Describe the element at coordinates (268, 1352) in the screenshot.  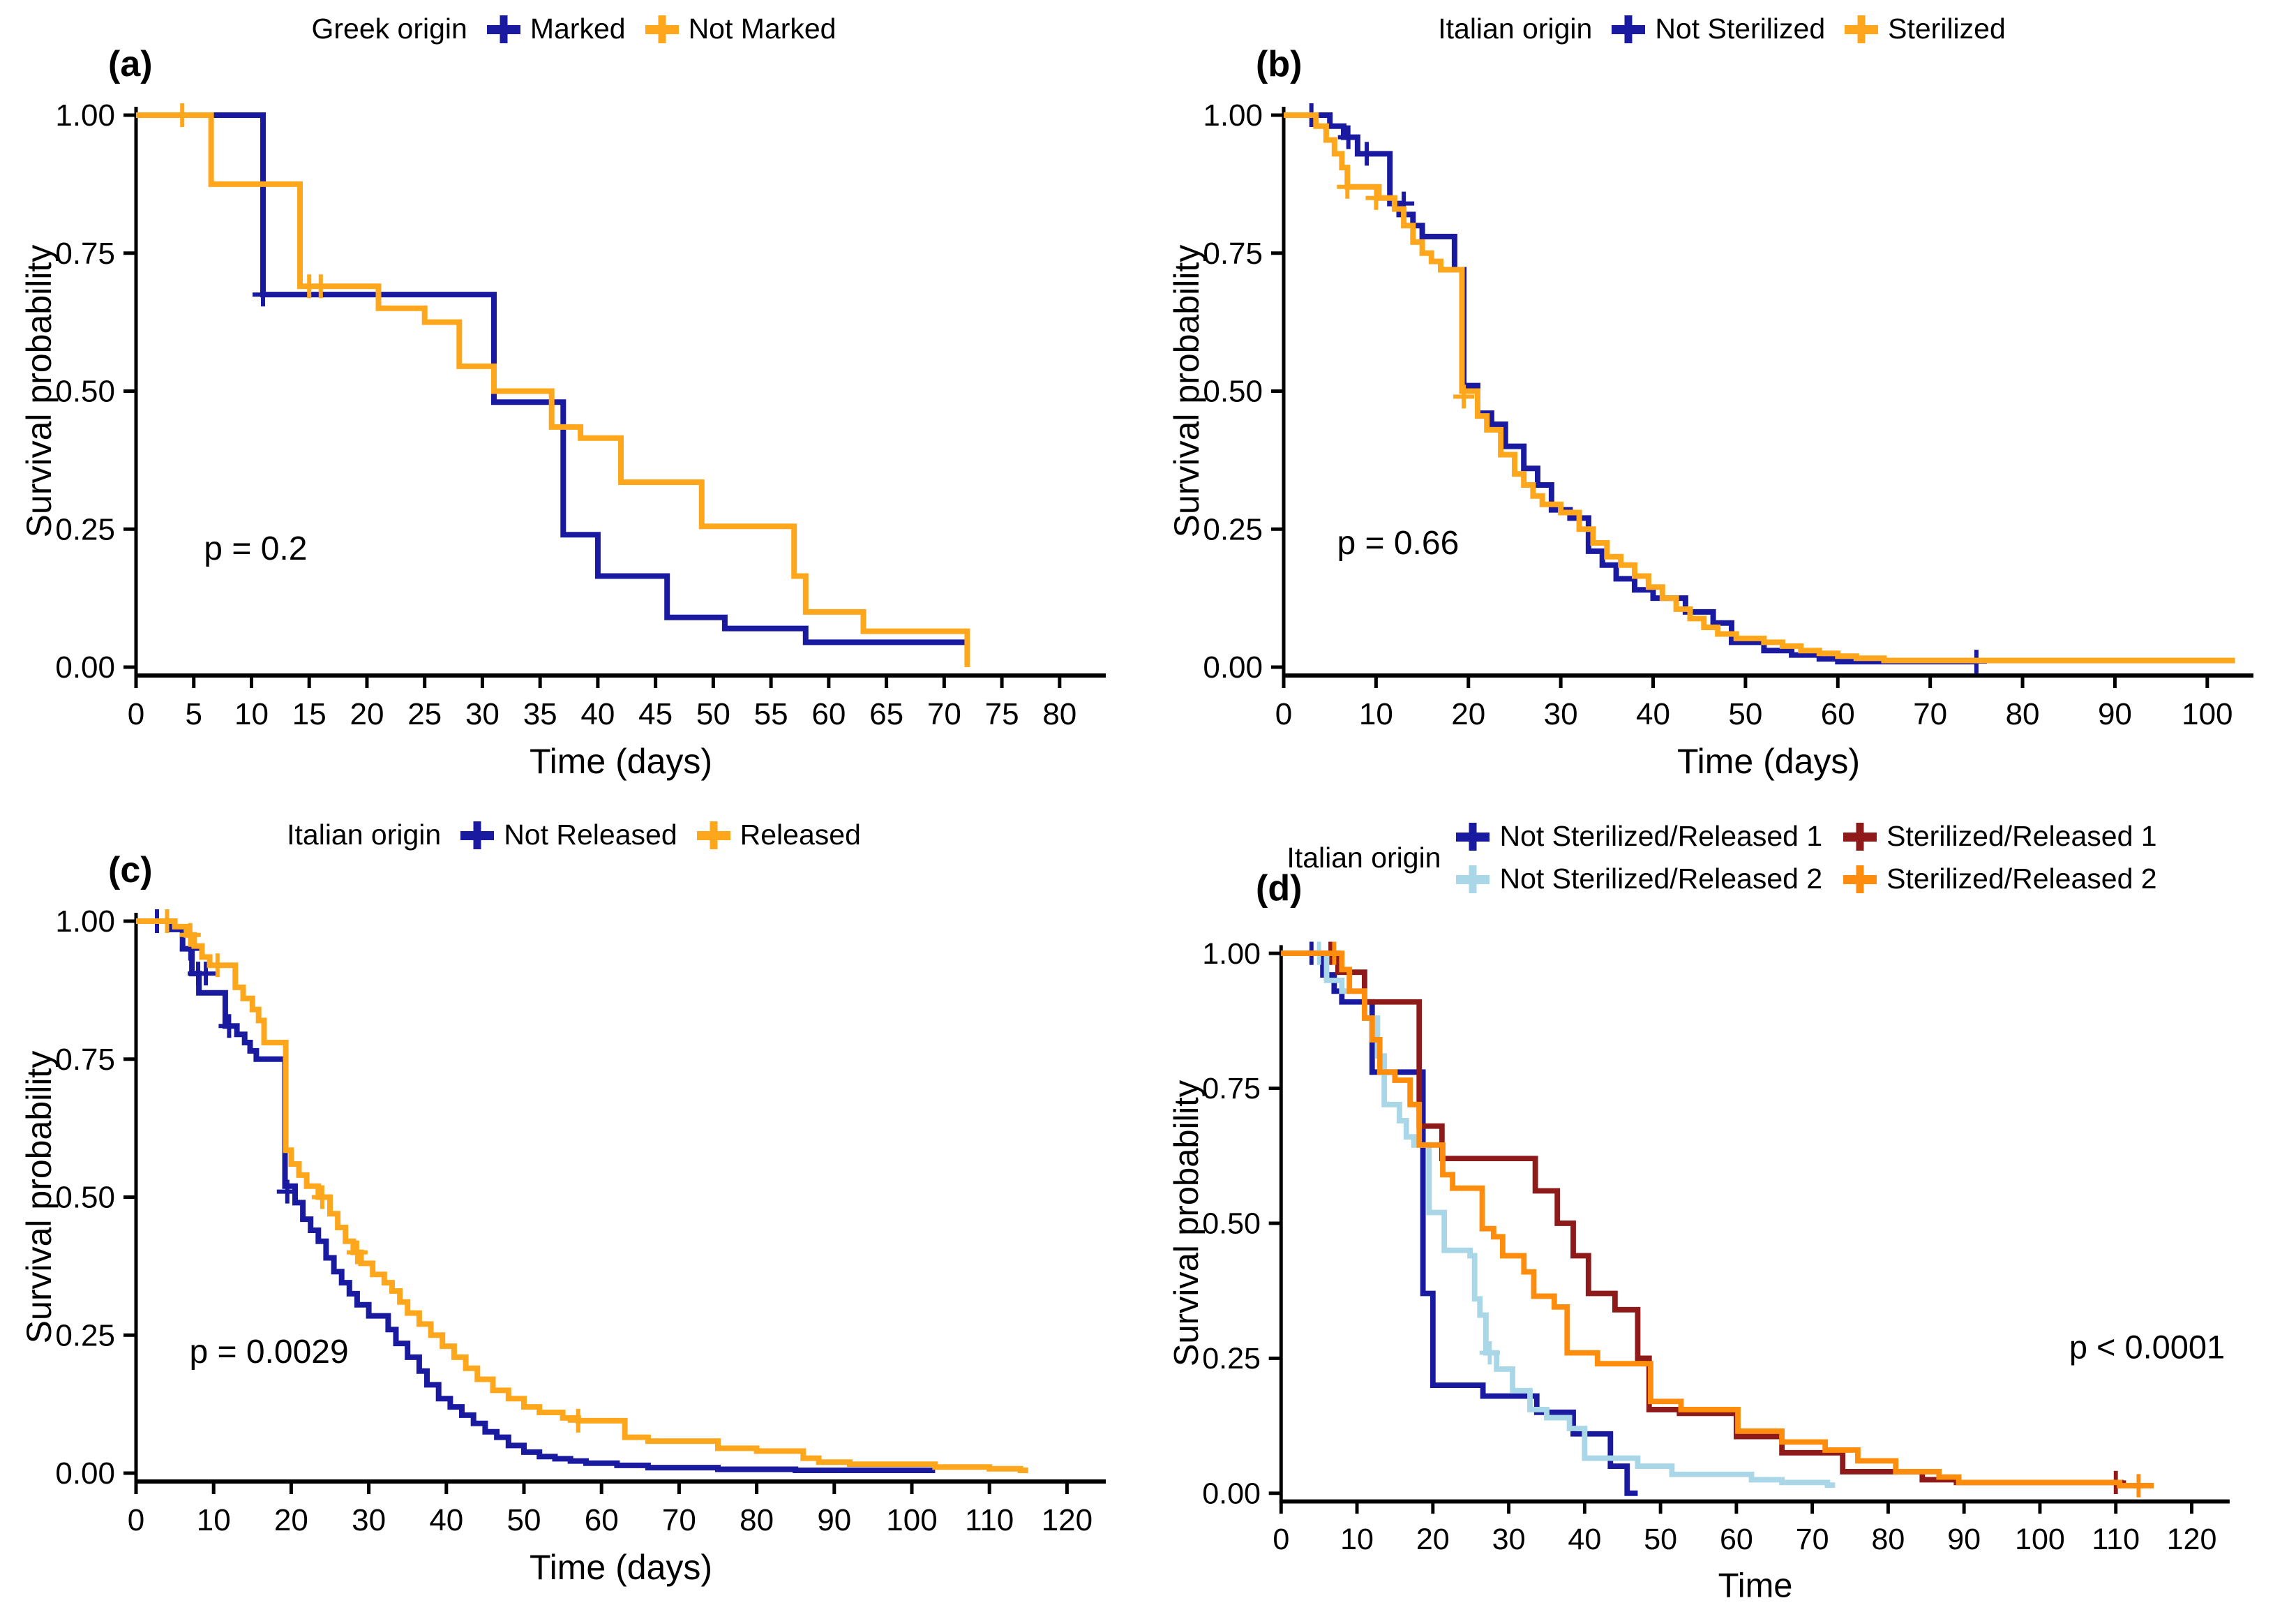
I see `p-value-label: p = 0.0029` at that location.